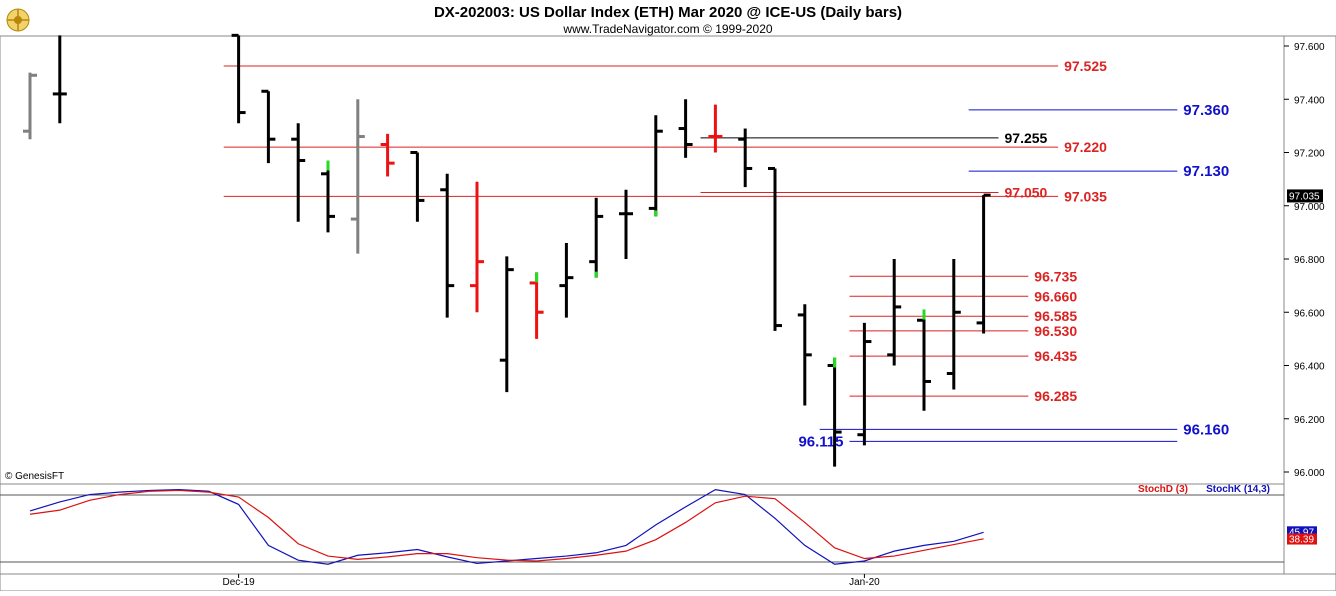 This screenshot has width=1336, height=596. I want to click on time-tick-label: Jan-20, so click(864, 582).